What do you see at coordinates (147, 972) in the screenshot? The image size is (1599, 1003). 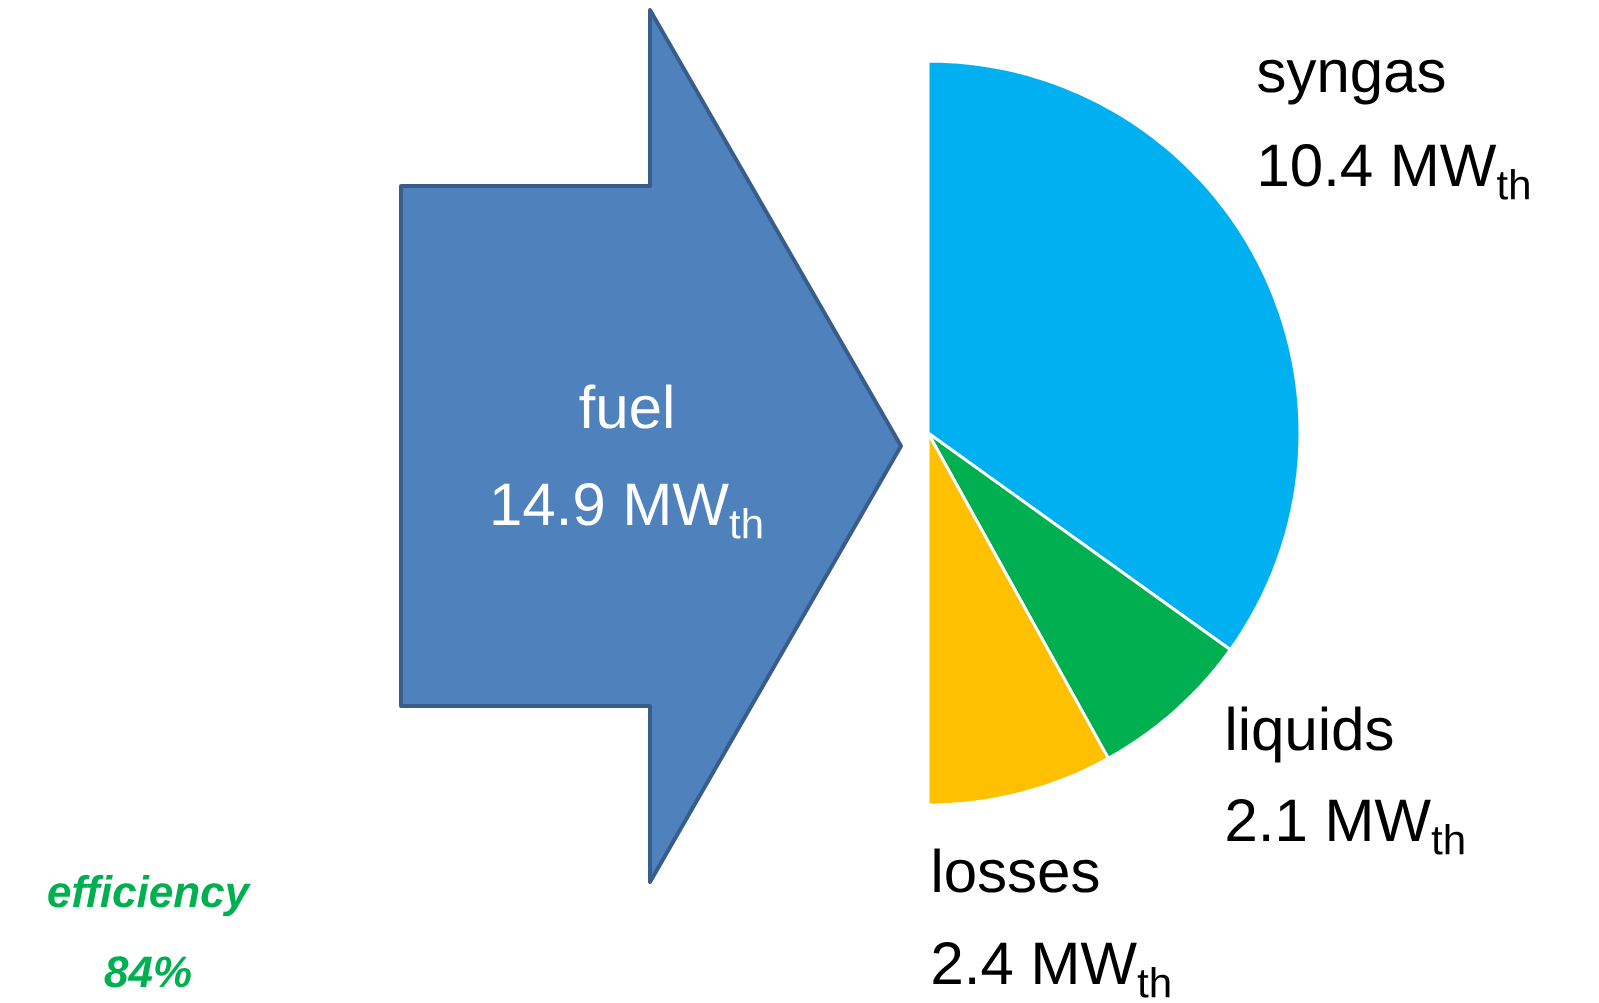 I see `text: 84%` at bounding box center [147, 972].